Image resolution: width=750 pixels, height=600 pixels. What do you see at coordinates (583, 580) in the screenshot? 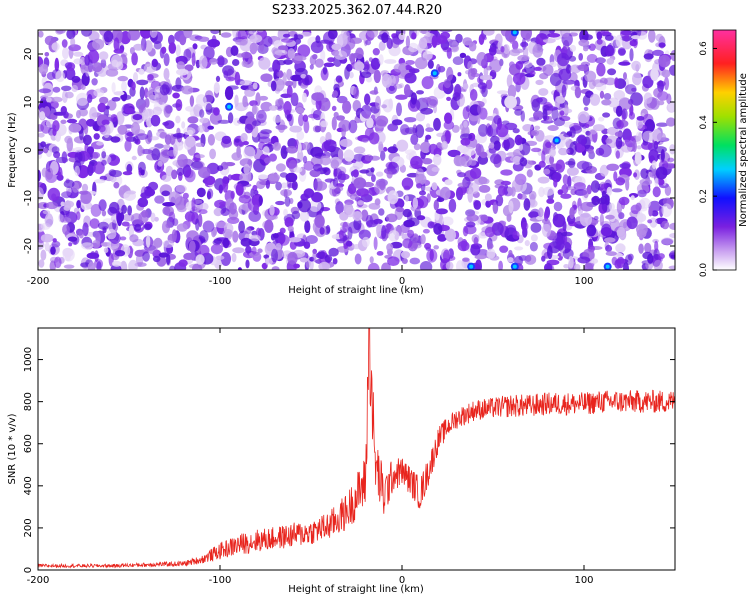
I see `snr-x-tick-label: 100` at bounding box center [583, 580].